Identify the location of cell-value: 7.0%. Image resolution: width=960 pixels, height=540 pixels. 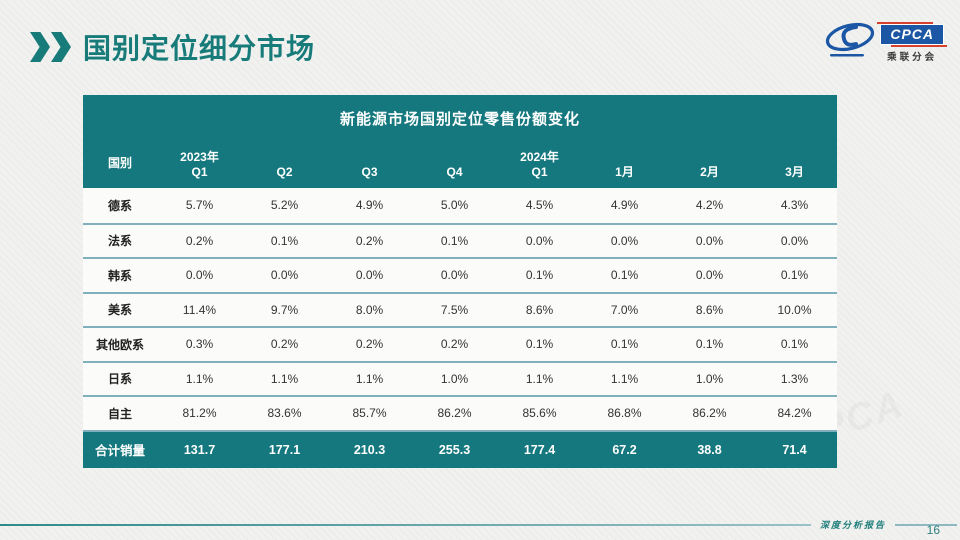
(624, 309).